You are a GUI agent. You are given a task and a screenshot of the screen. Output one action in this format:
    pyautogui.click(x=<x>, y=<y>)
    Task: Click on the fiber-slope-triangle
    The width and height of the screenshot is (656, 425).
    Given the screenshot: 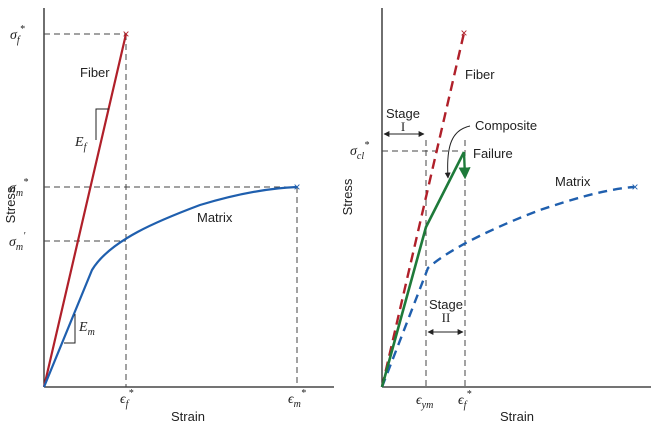 What is the action you would take?
    pyautogui.click(x=102, y=124)
    